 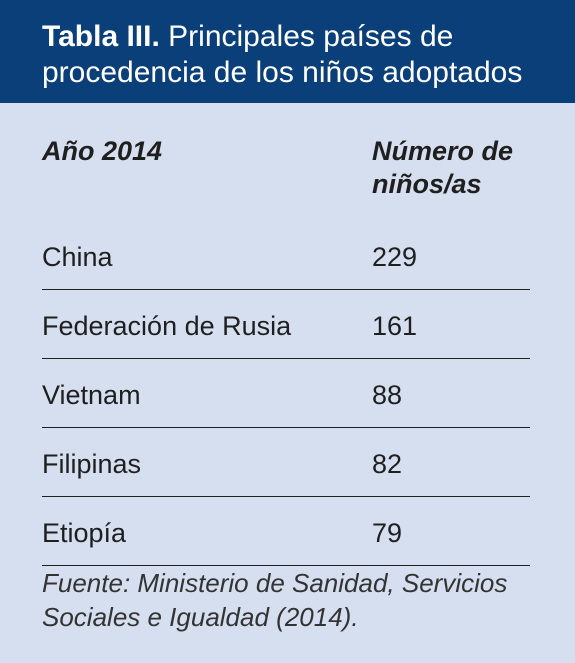 I want to click on count-cell: 229, so click(x=395, y=257).